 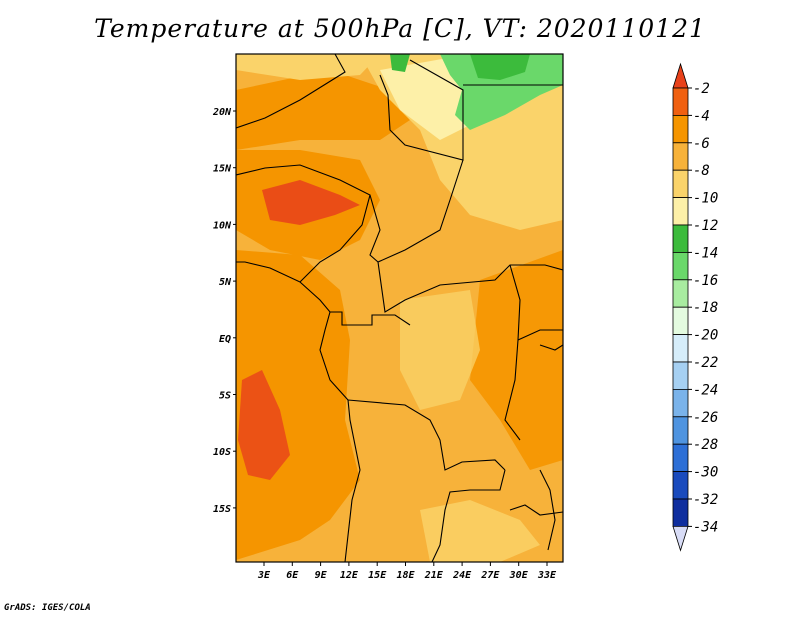 I want to click on longitude-axis: 3E 6E 9E 12E 15E 18E 21E 24E 27E 30E 33E, so click(x=407, y=571).